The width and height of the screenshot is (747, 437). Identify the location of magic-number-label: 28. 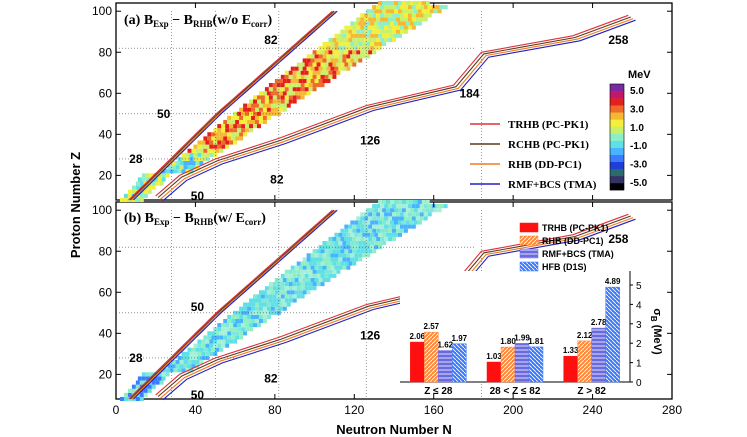
(136, 358).